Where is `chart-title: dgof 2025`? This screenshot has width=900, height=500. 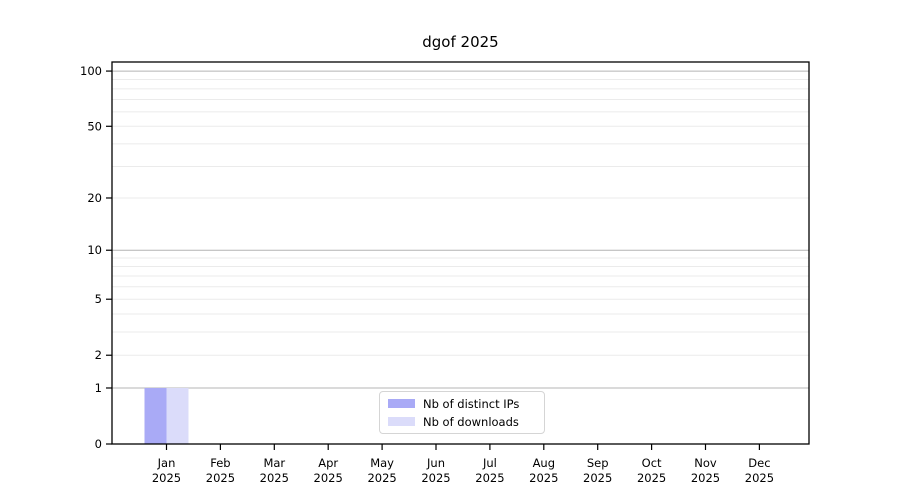 chart-title: dgof 2025 is located at coordinates (460, 42).